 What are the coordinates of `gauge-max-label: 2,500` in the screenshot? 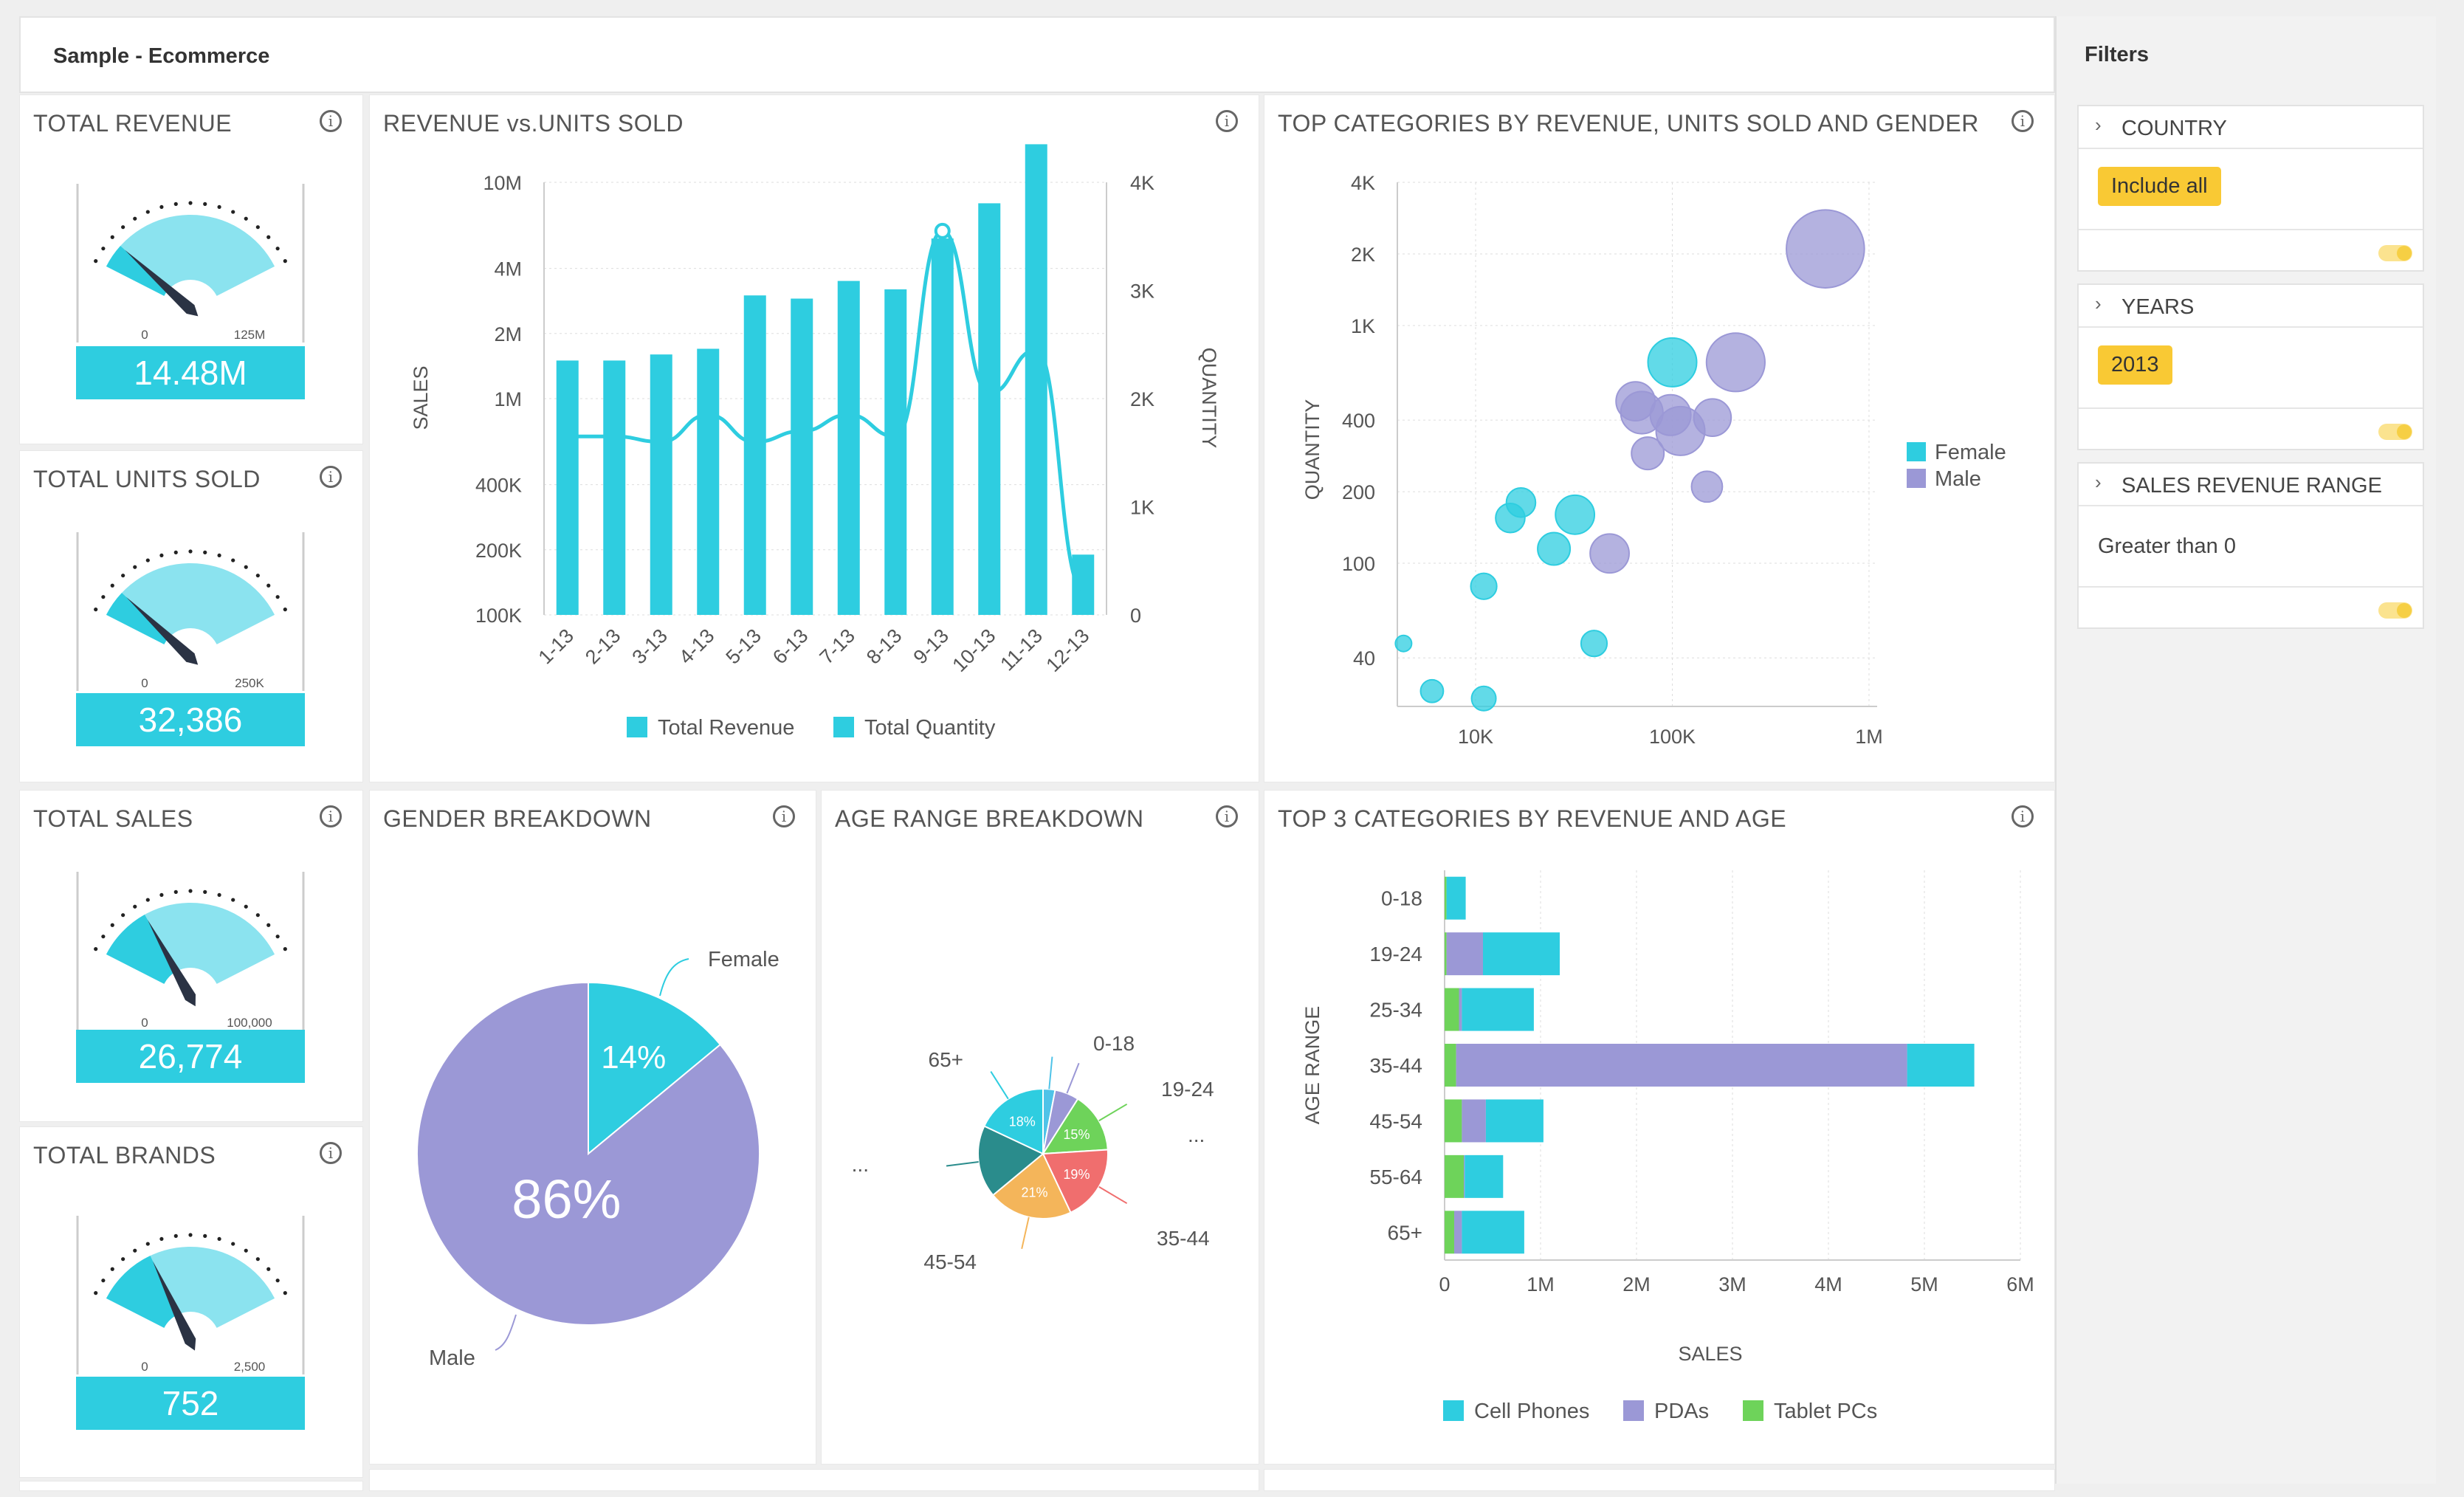 It's located at (250, 1367).